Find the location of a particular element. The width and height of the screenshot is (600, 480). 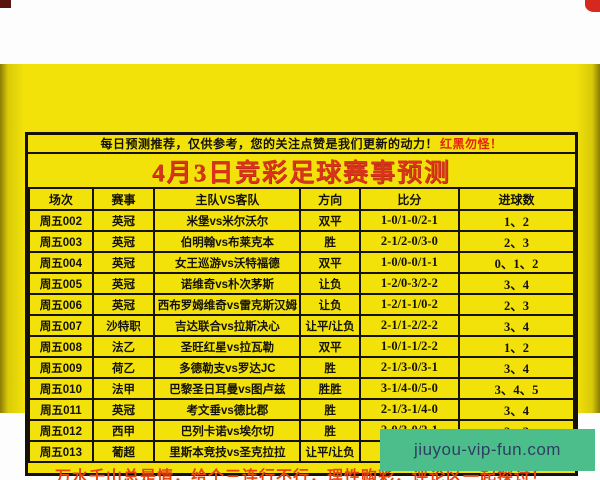

table-row: 周五002 英冠 米堡vs米尔沃尔 双平 1-0/1-0/2-1 1、2 is located at coordinates (302, 220).